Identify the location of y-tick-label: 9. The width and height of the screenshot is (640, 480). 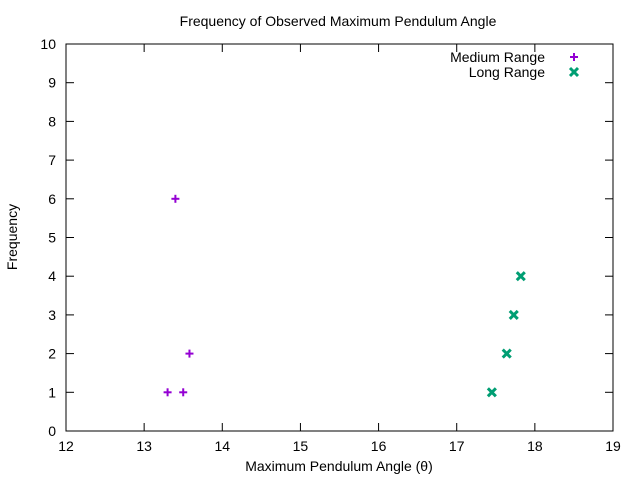
(52, 83).